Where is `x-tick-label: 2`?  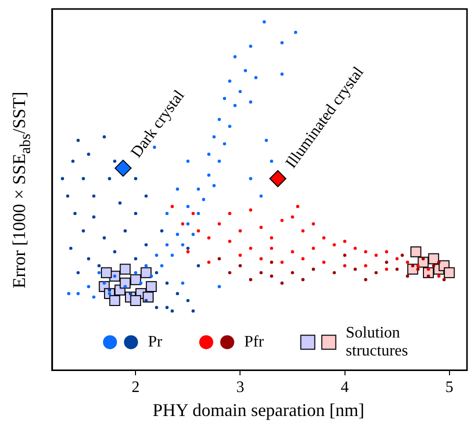 x-tick-label: 2 is located at coordinates (136, 387).